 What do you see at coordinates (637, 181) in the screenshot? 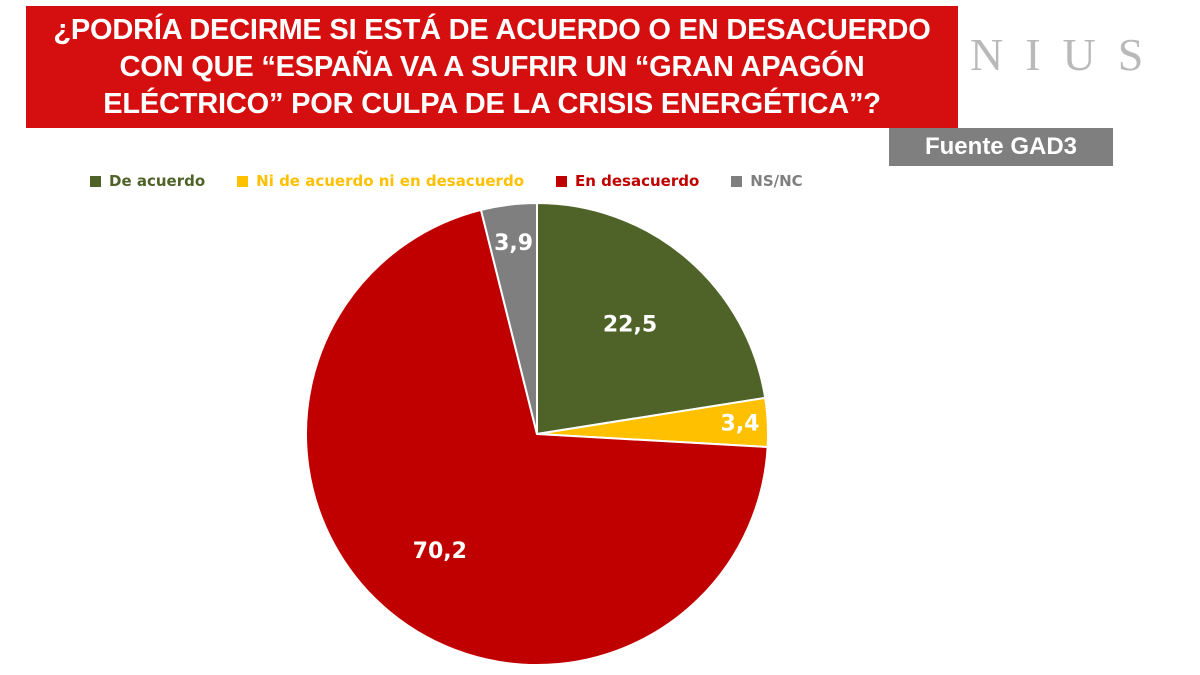
I see `legend-label: En desacuerdo` at bounding box center [637, 181].